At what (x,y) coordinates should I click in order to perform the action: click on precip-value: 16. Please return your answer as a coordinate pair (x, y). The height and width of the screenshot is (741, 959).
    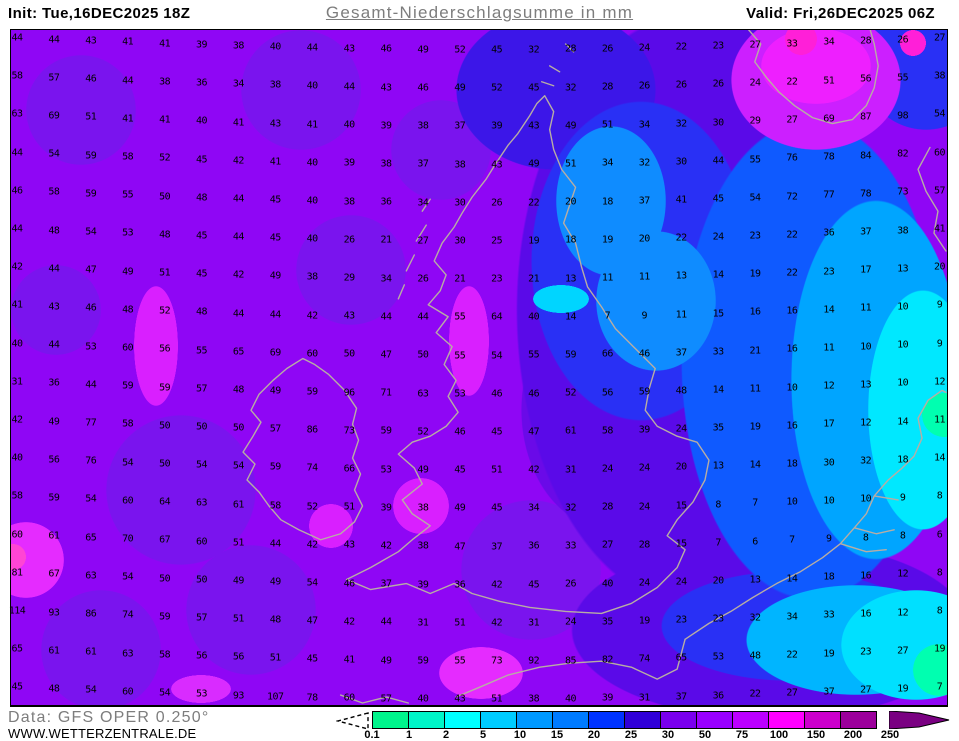
    Looking at the image, I should click on (866, 614).